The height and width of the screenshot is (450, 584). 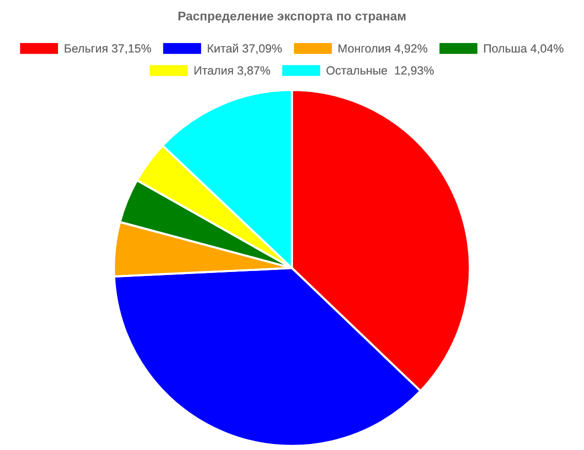 What do you see at coordinates (108, 49) in the screenshot?
I see `legend-label: Бельгия 37,15%` at bounding box center [108, 49].